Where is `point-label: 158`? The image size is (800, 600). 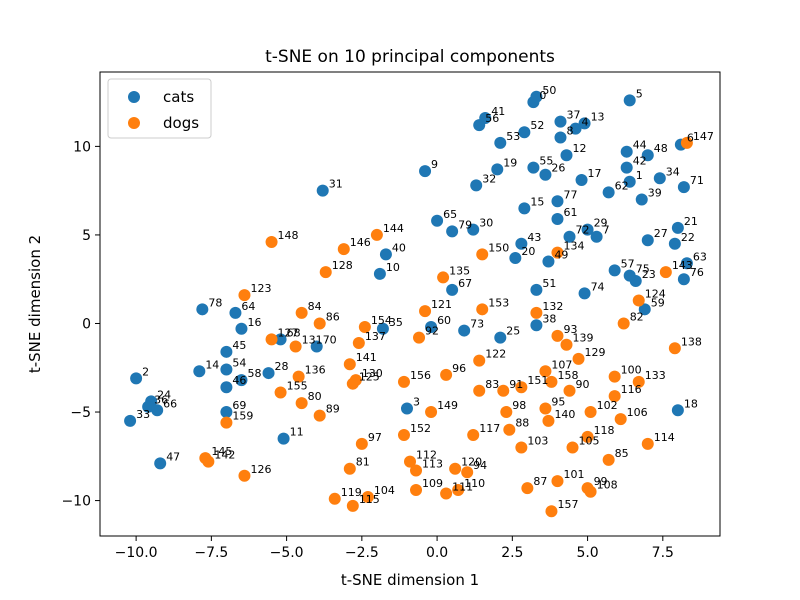
point-label: 158 is located at coordinates (567, 375).